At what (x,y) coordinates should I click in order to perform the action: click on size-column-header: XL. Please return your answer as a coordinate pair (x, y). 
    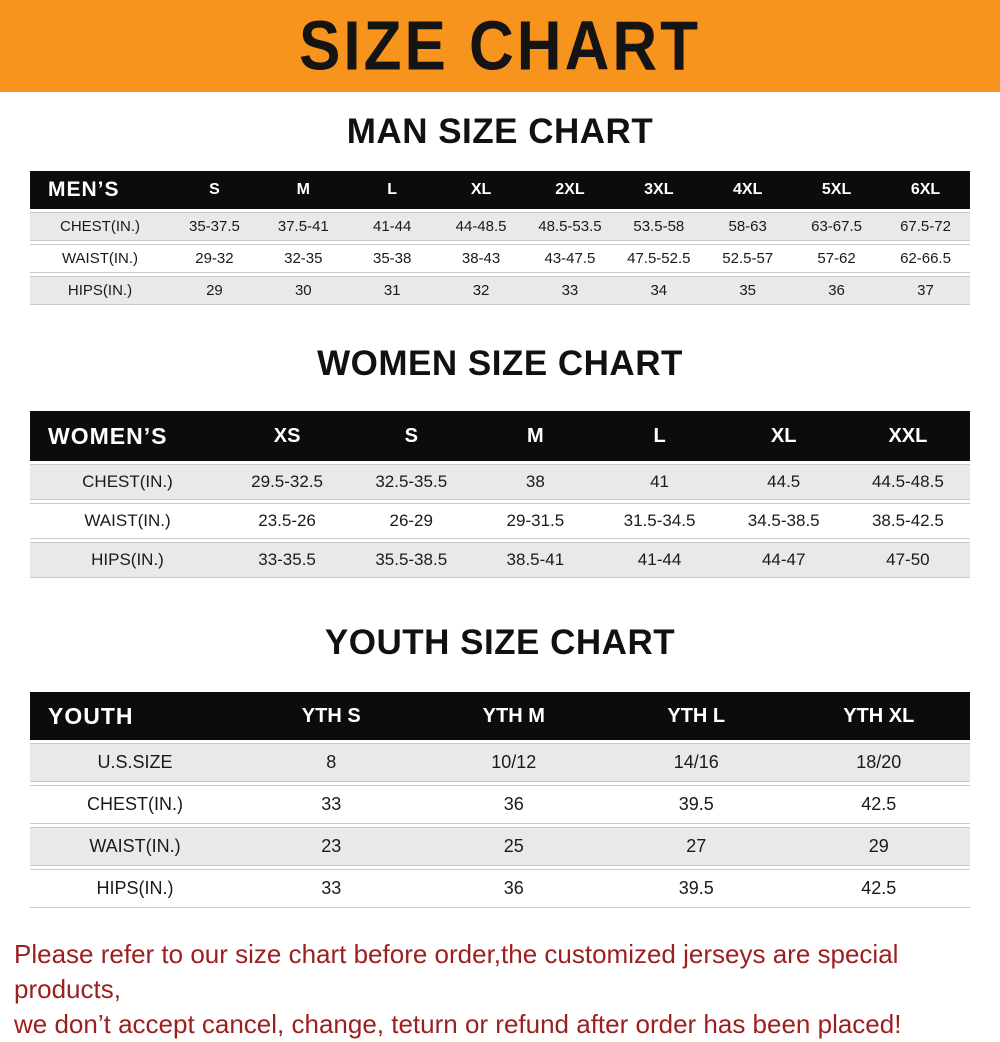
    Looking at the image, I should click on (481, 190).